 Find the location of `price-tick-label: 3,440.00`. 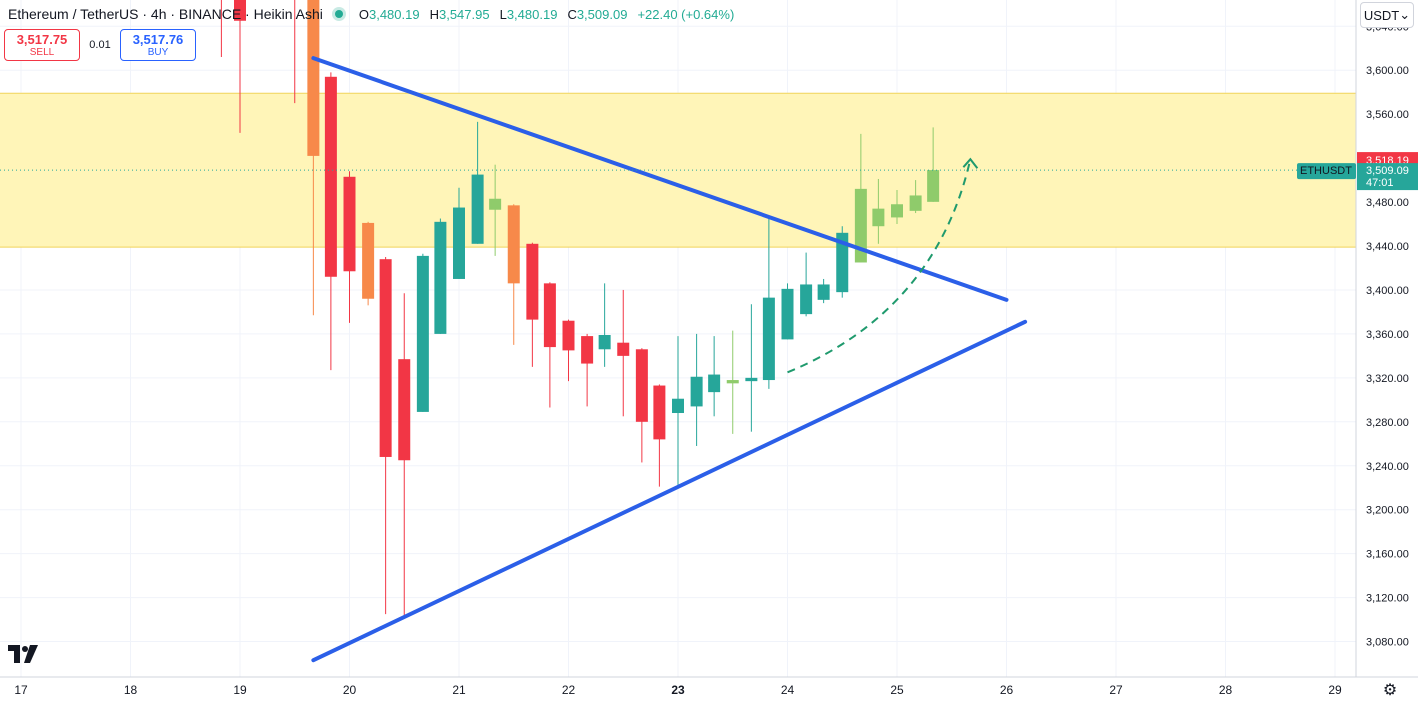

price-tick-label: 3,440.00 is located at coordinates (1387, 247).